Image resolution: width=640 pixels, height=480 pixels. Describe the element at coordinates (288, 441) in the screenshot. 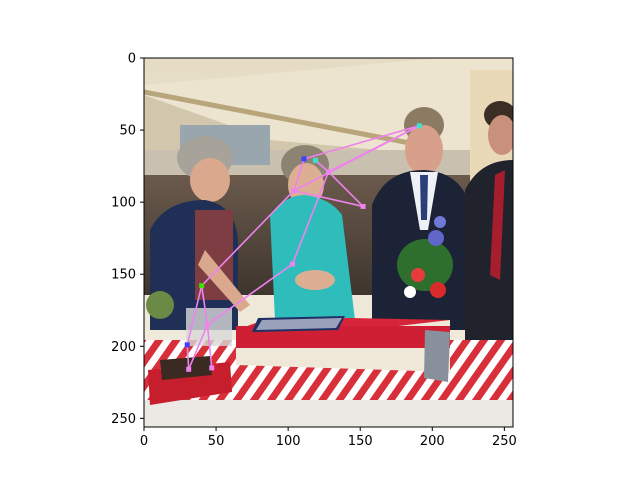

I see `x-tick-label: 100` at that location.